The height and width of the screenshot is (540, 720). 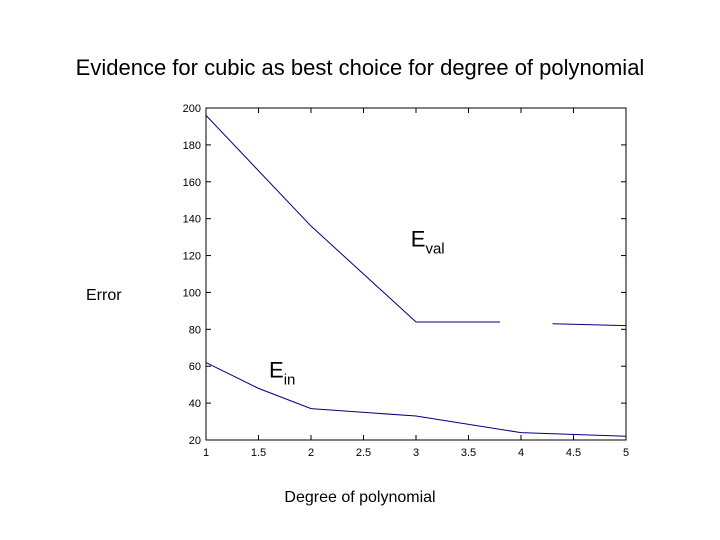 I want to click on eval-label-main: E, so click(x=418, y=238).